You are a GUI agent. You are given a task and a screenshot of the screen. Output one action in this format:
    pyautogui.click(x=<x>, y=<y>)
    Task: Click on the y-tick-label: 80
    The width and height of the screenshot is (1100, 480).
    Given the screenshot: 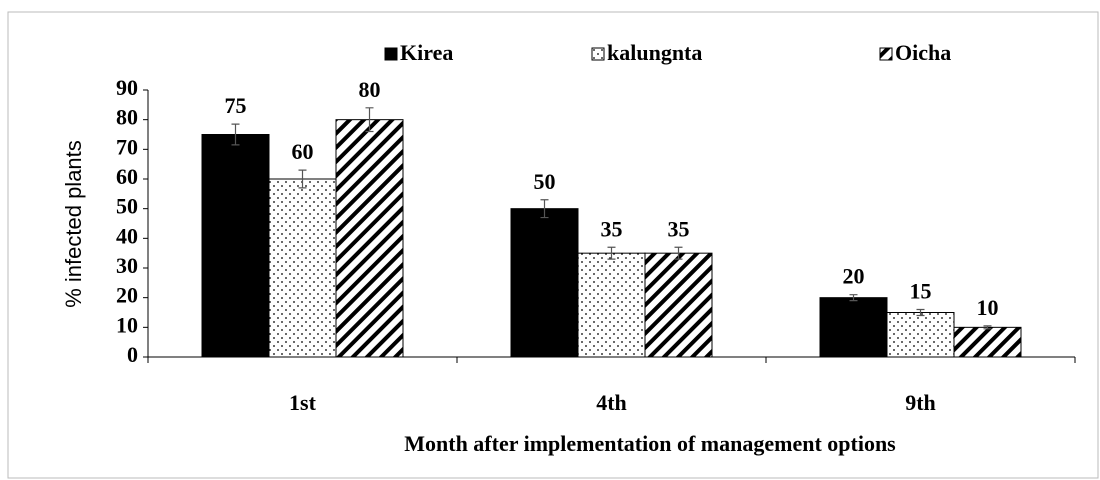 What is the action you would take?
    pyautogui.click(x=127, y=117)
    